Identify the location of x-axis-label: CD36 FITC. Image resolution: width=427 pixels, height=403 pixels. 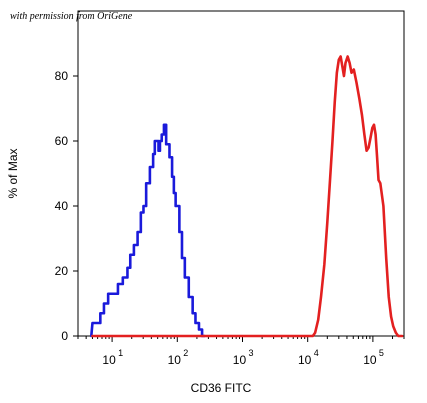
(221, 388).